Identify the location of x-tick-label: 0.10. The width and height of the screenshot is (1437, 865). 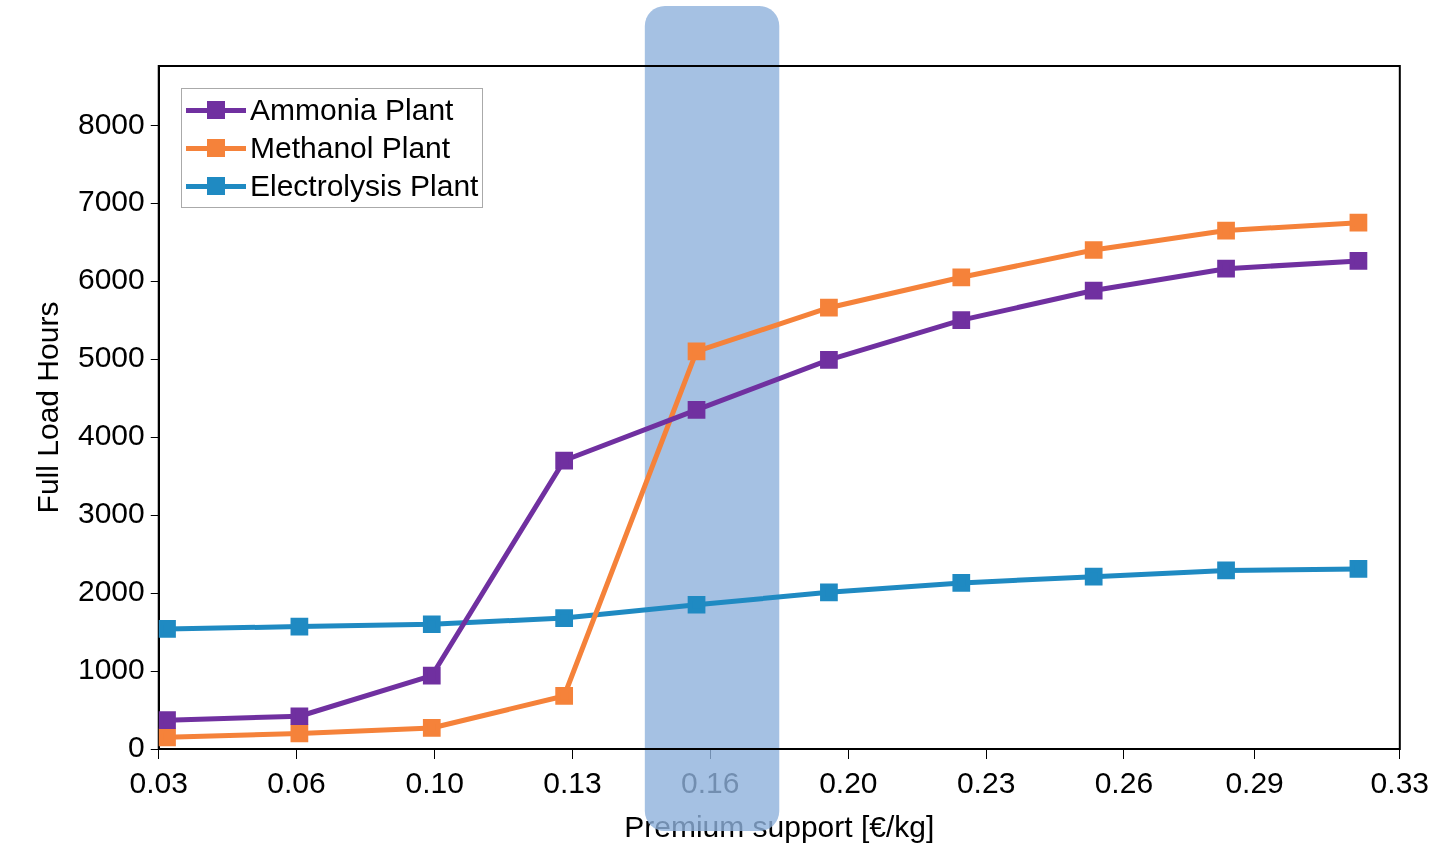
(434, 783).